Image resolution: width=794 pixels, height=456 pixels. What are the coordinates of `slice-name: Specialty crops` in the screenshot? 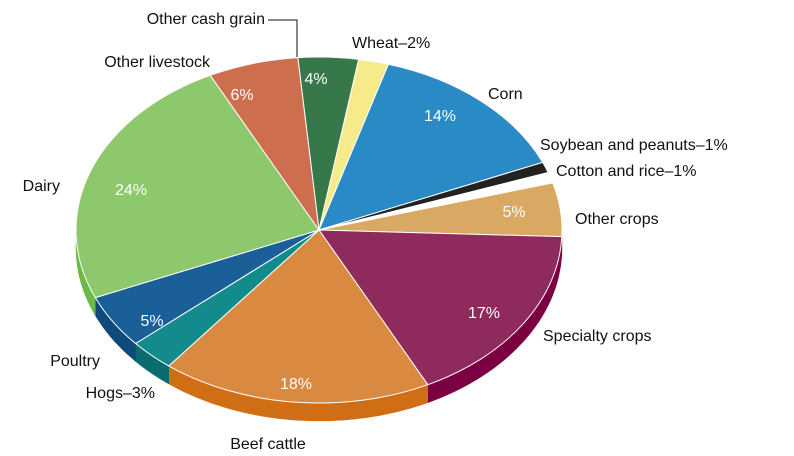 It's located at (597, 336).